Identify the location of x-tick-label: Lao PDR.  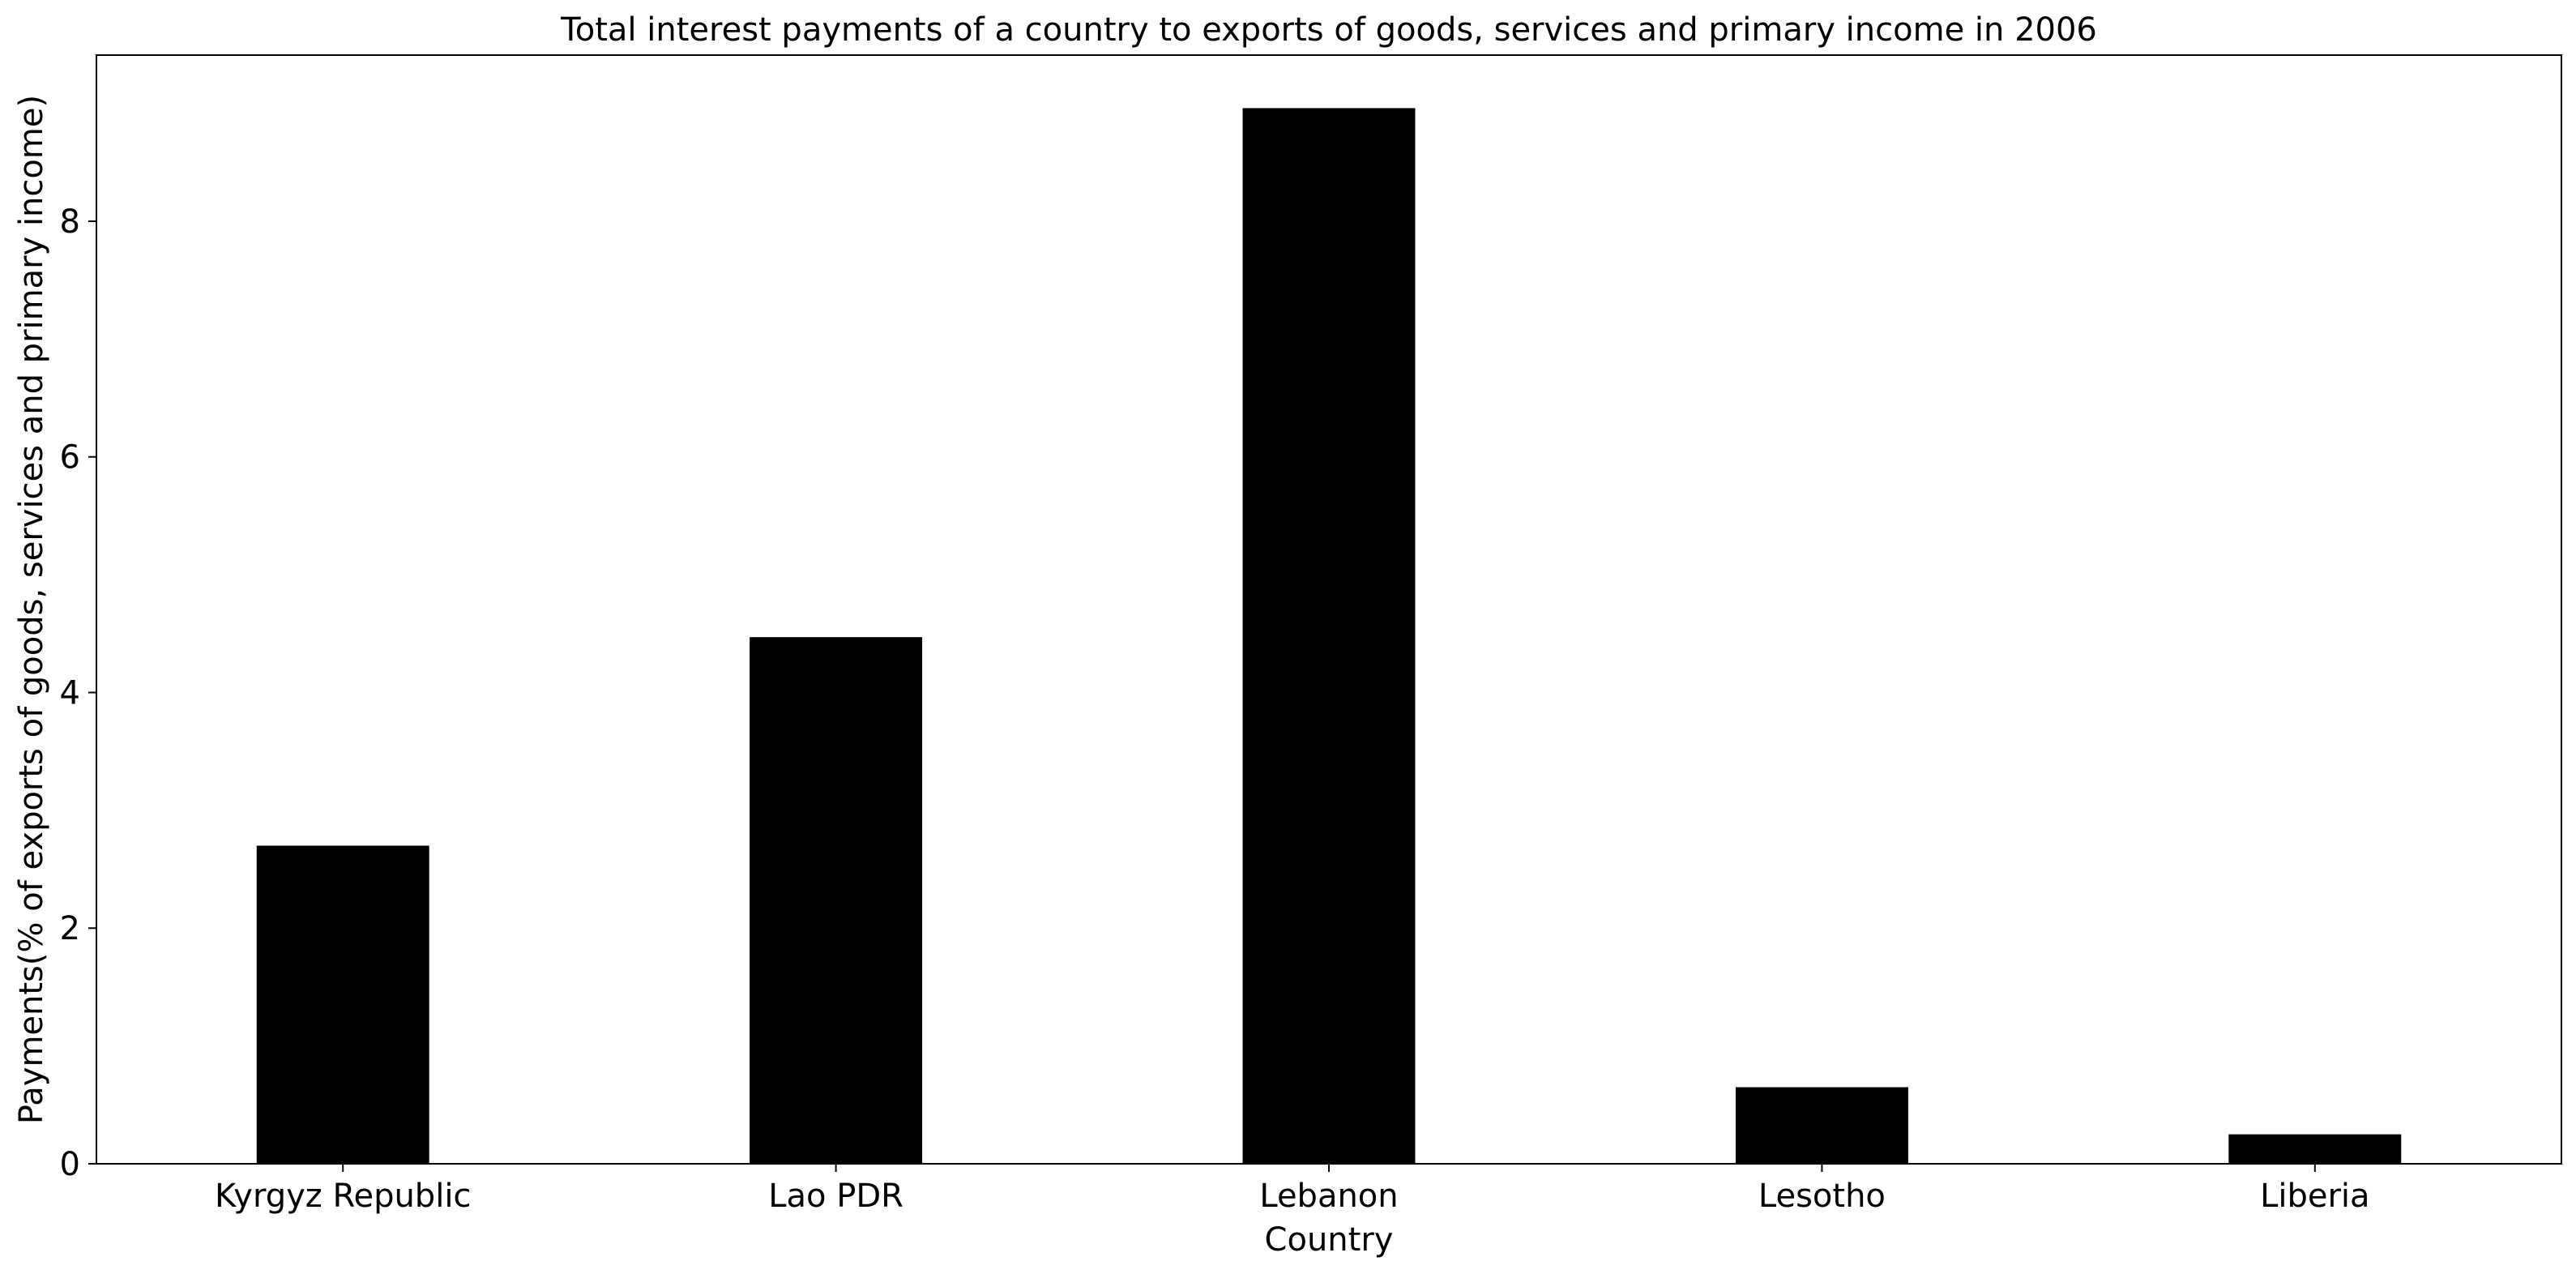
(836, 1196).